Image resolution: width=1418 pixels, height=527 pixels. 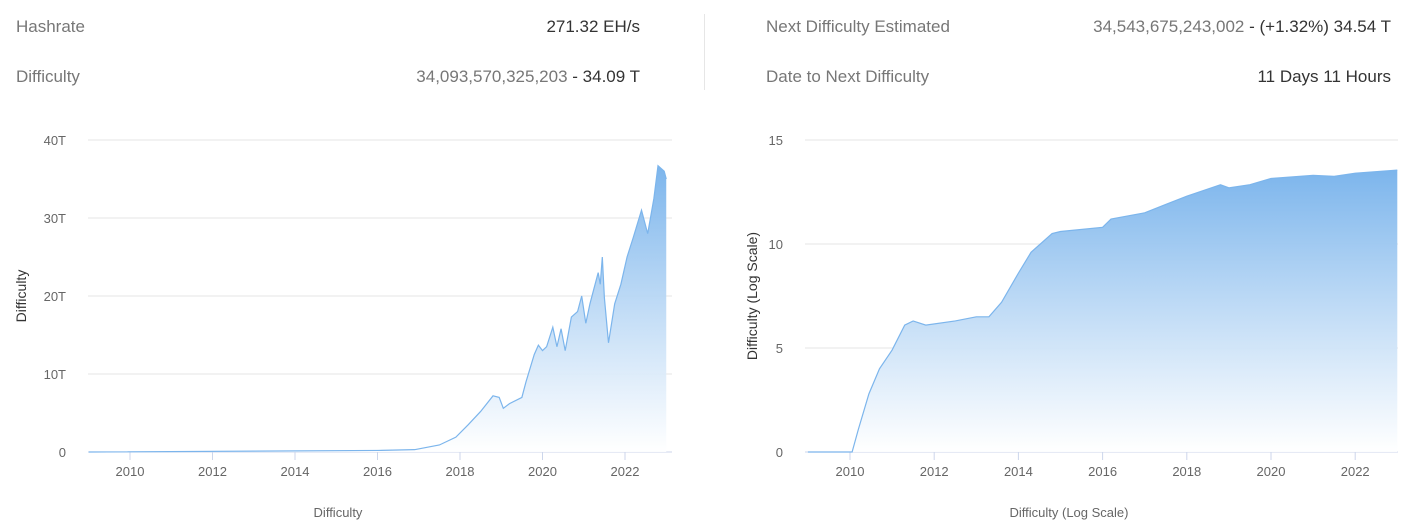 What do you see at coordinates (1324, 76) in the screenshot?
I see `date-next-value: 11 Days 11 Hours` at bounding box center [1324, 76].